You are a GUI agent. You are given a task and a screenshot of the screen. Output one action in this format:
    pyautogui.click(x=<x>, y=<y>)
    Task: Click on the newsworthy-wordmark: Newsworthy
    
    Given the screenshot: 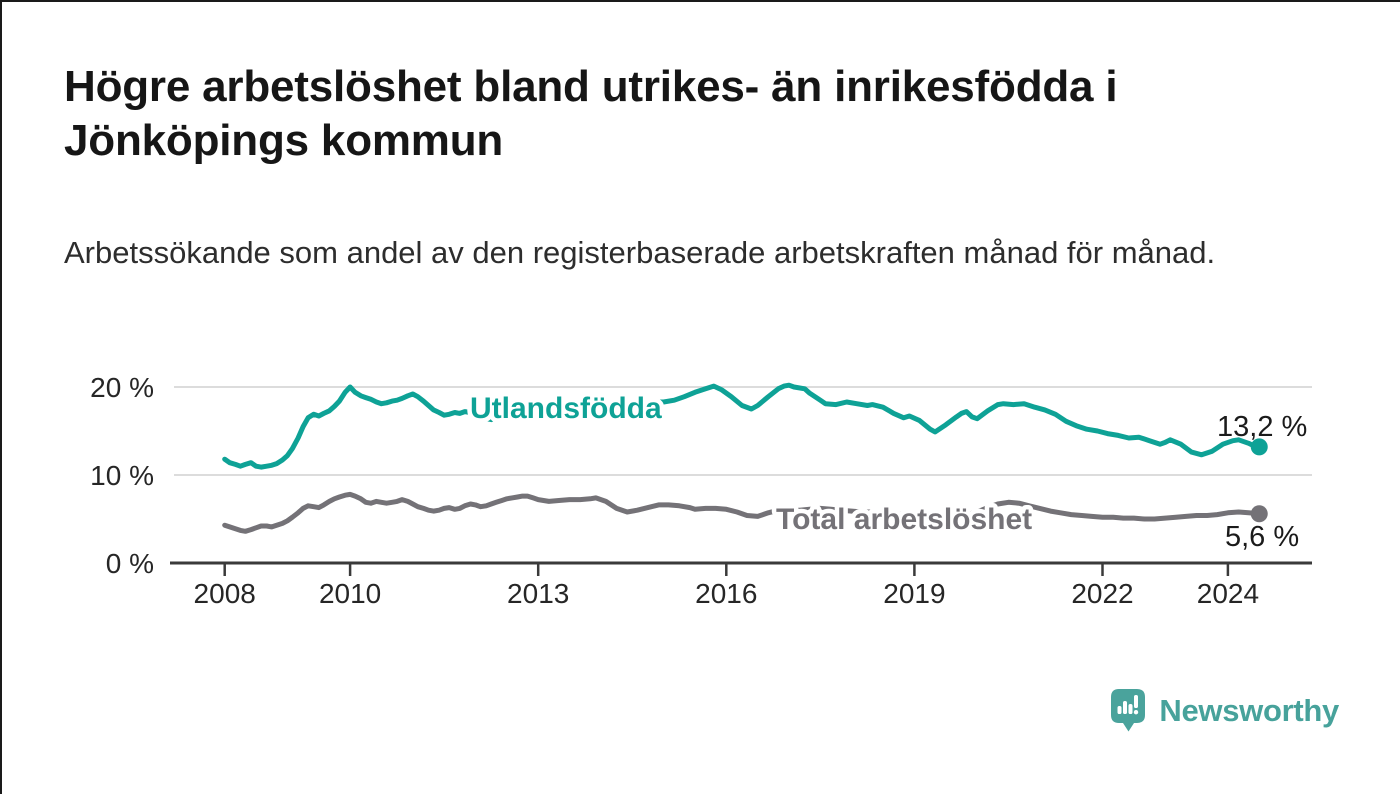 What is the action you would take?
    pyautogui.click(x=1249, y=710)
    